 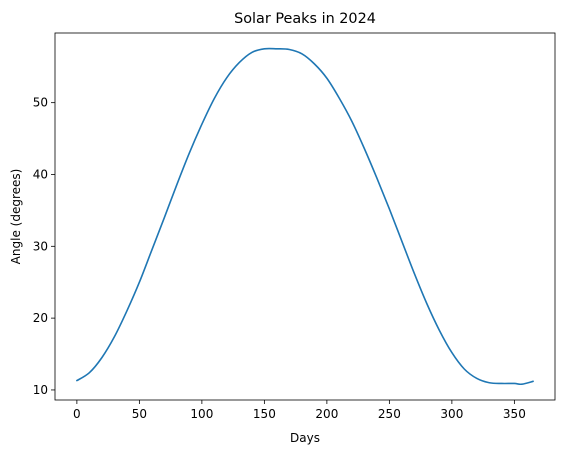 What do you see at coordinates (40, 246) in the screenshot?
I see `y-tick-label: 30` at bounding box center [40, 246].